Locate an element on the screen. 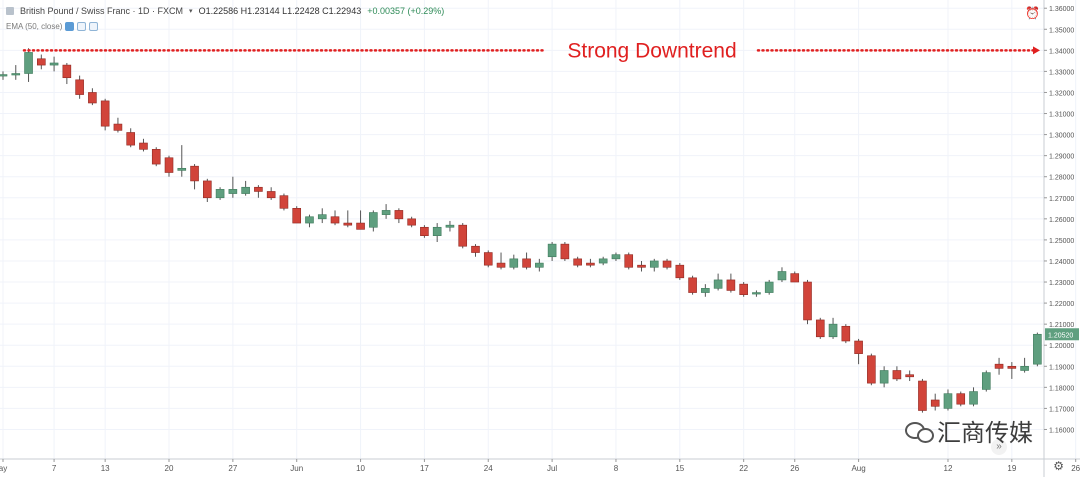 The image size is (1080, 477). symbol-label: British Pound / Swiss Franc · 1D · FXCM is located at coordinates (102, 11).